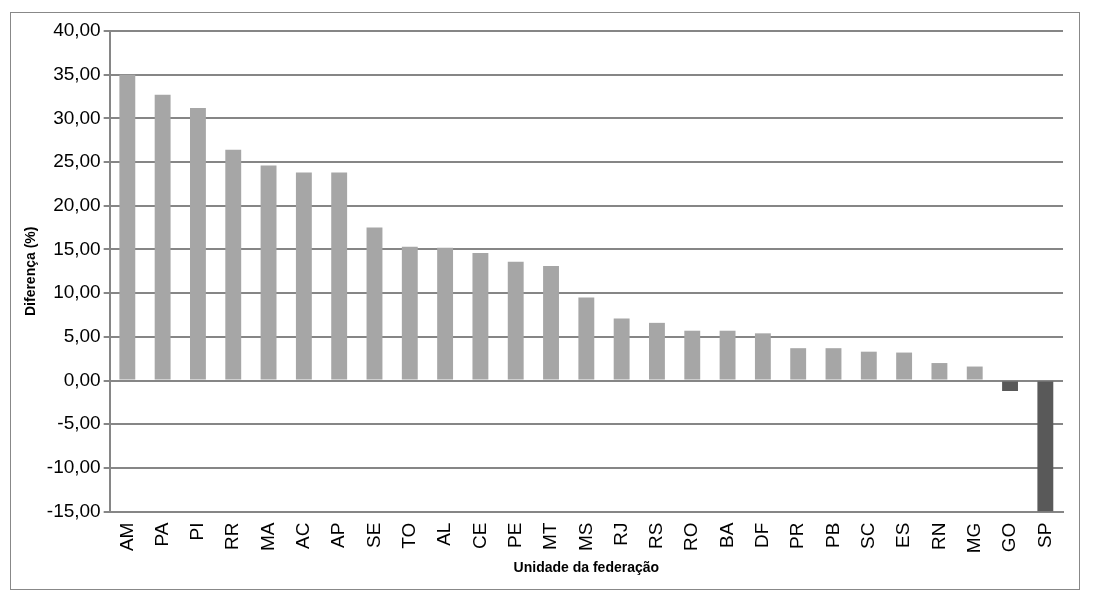 The height and width of the screenshot is (593, 1093). I want to click on x-tick-label: AC, so click(303, 535).